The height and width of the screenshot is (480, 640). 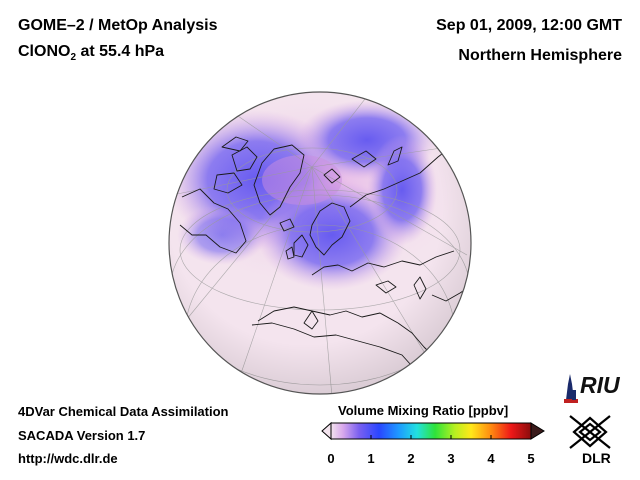 I want to click on species-label: ClONO2 at 55.4 hPa, so click(x=91, y=53).